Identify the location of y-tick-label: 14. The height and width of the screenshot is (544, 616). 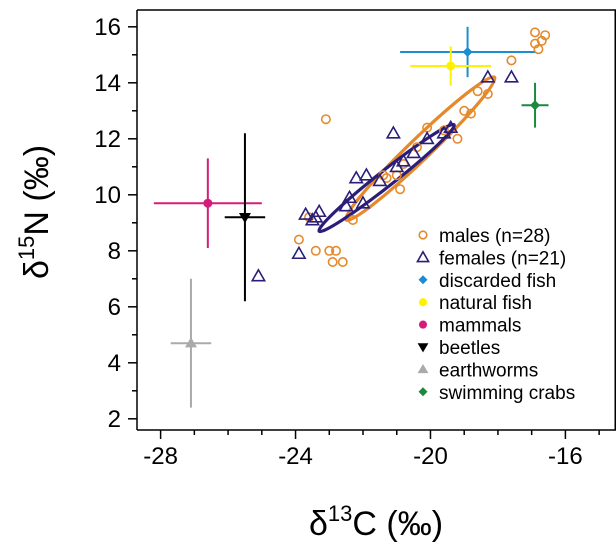
(107, 83).